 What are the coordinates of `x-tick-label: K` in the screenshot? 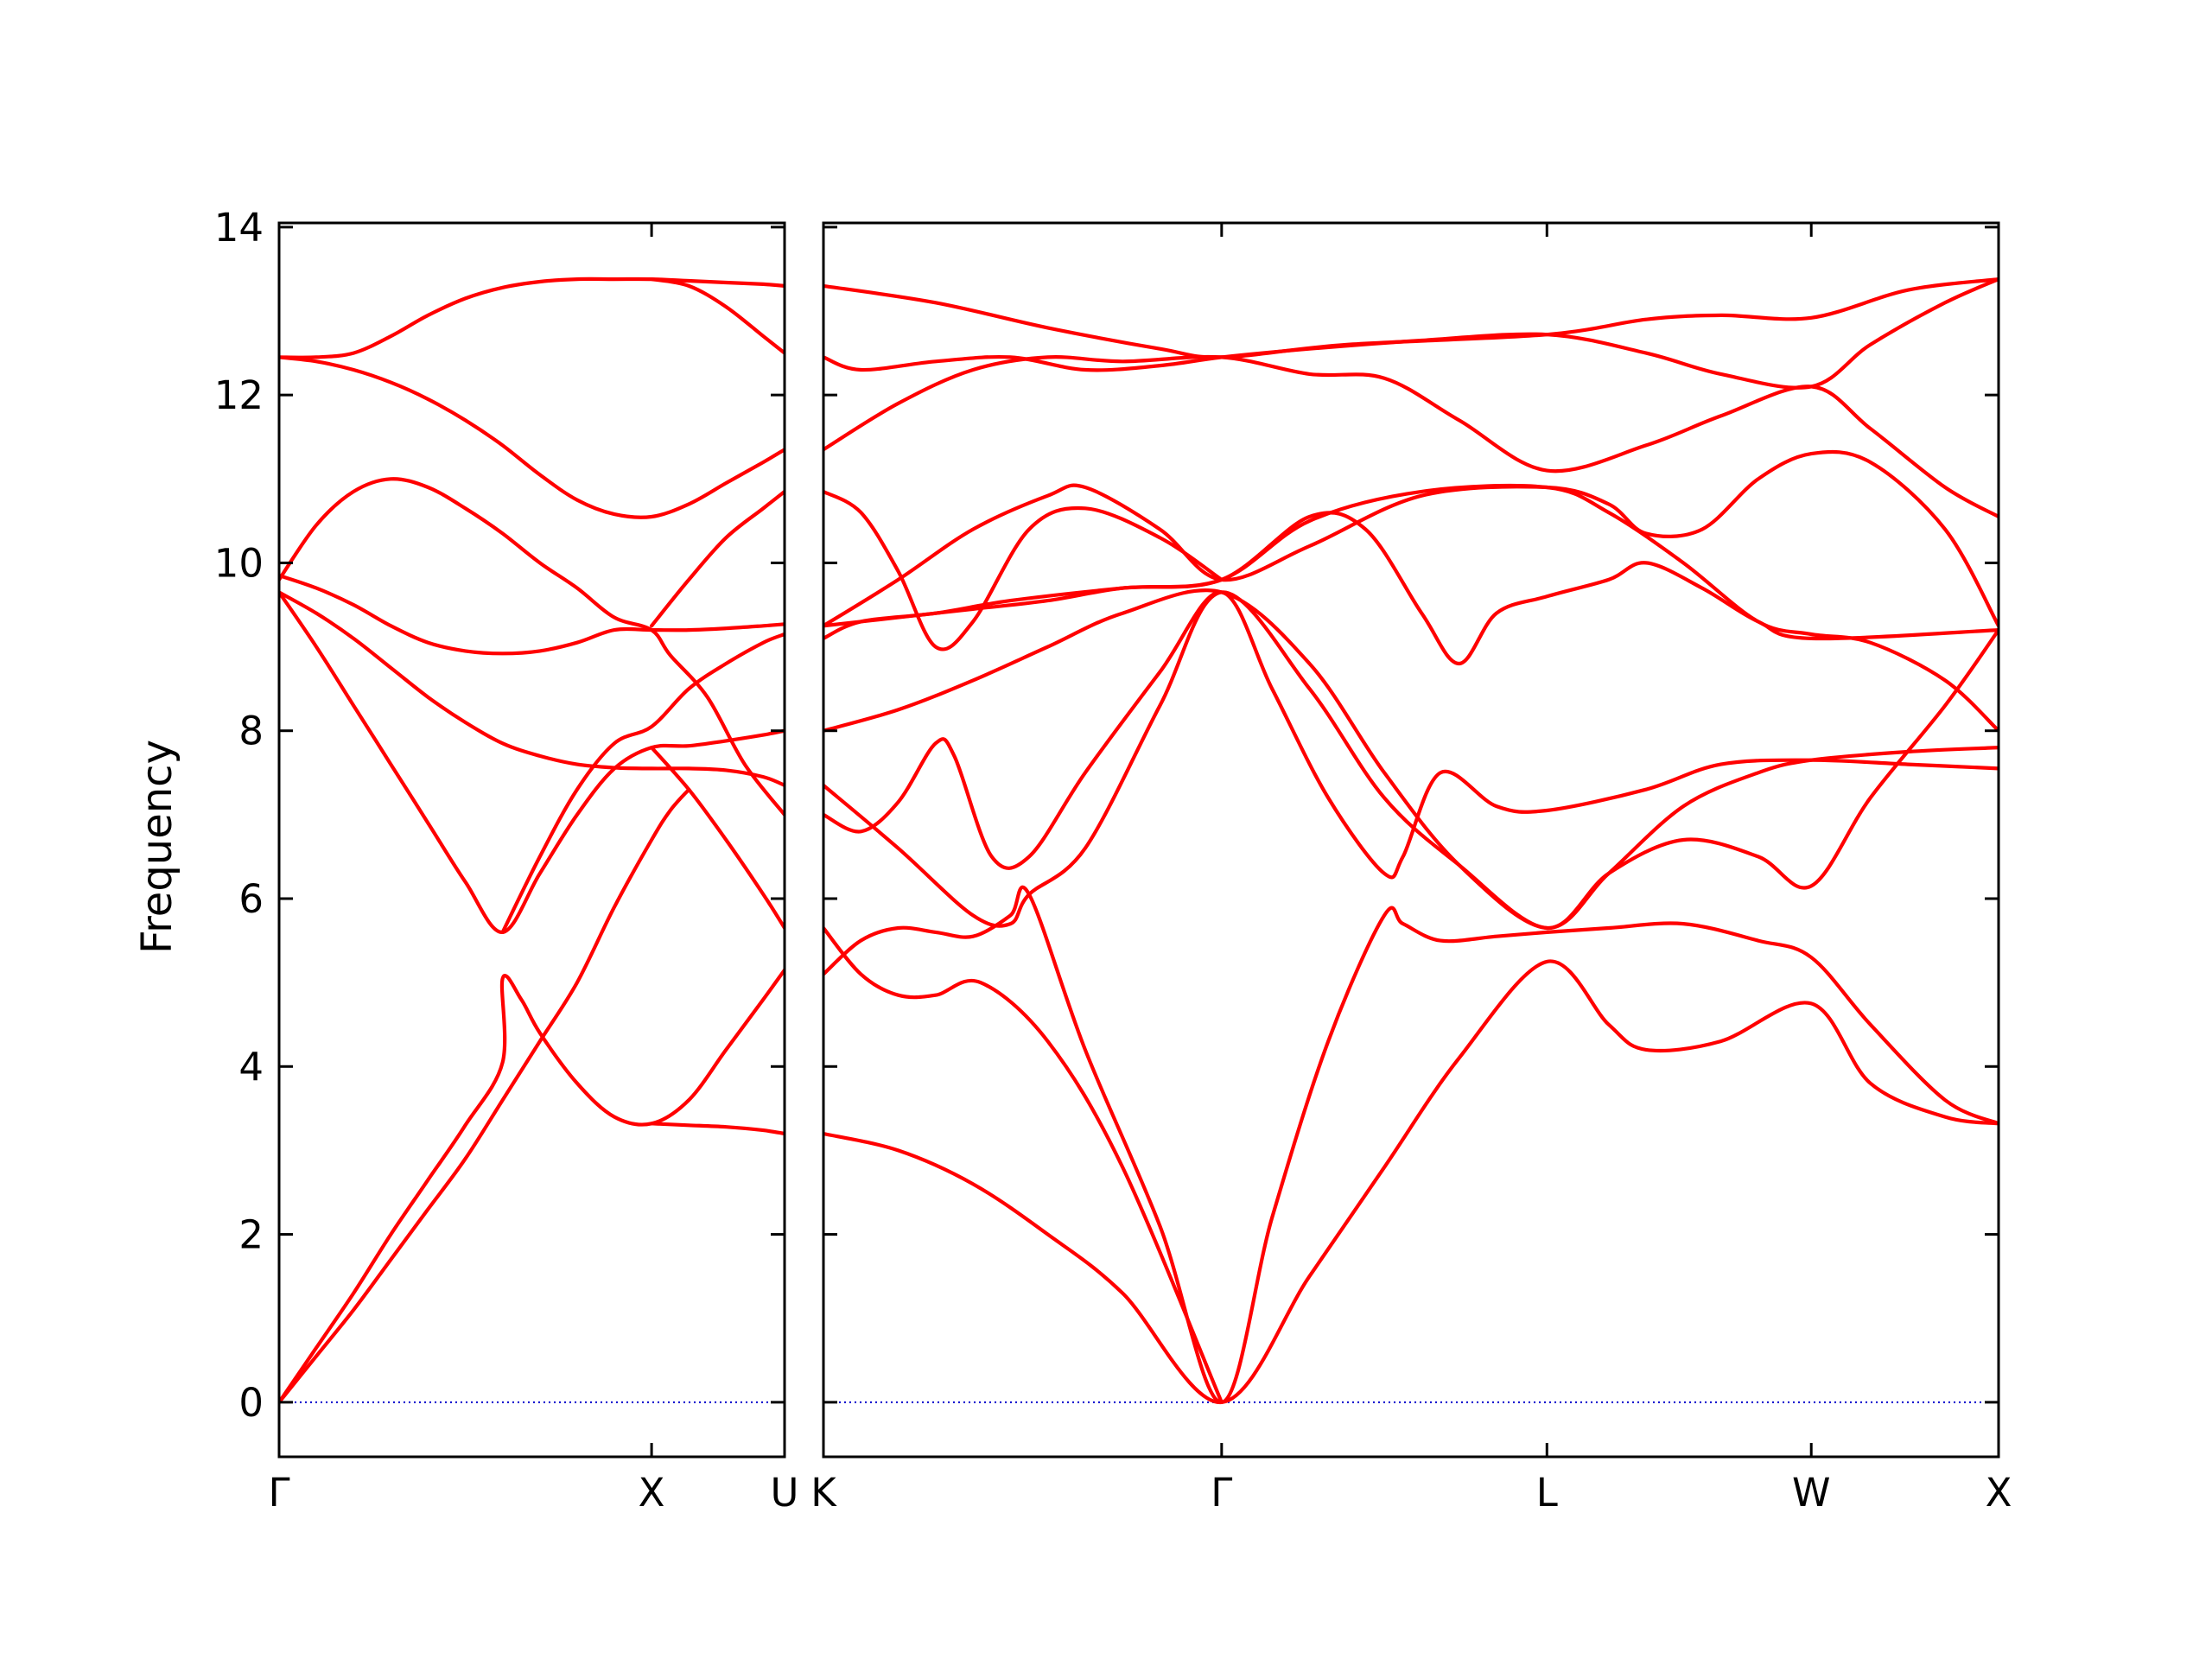 It's located at (823, 1493).